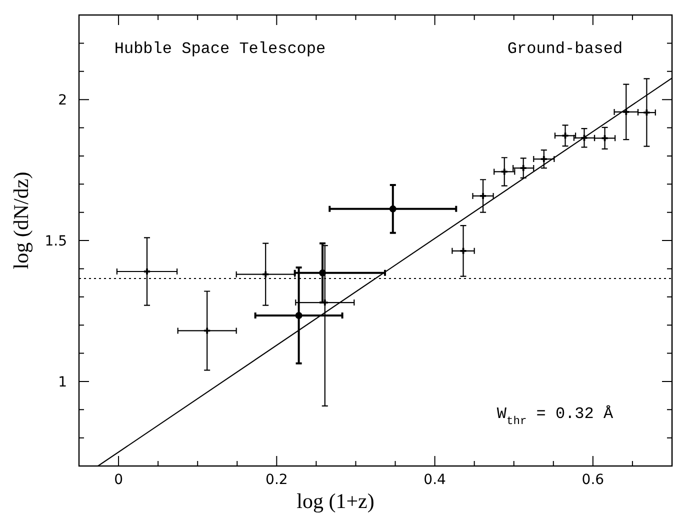 This screenshot has width=673, height=514. Describe the element at coordinates (118, 480) in the screenshot. I see `x-tick-label: 0` at that location.